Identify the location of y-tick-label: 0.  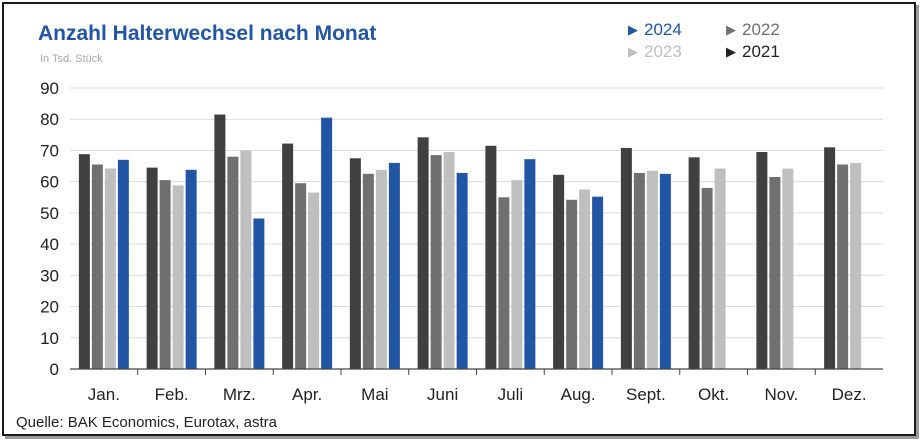
(54, 369).